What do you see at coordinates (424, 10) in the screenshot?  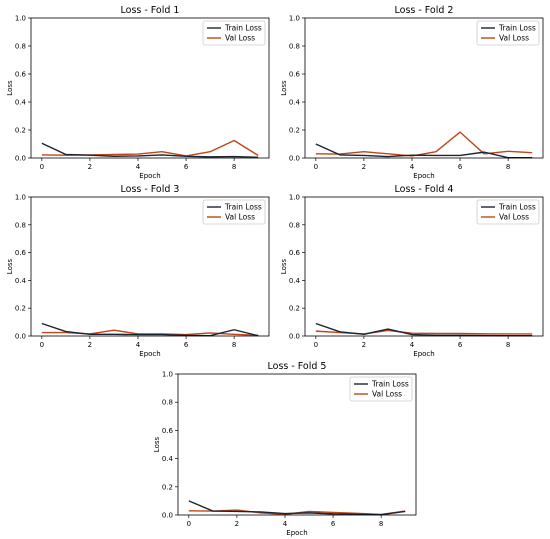 I see `chart-title: Loss - Fold 2` at bounding box center [424, 10].